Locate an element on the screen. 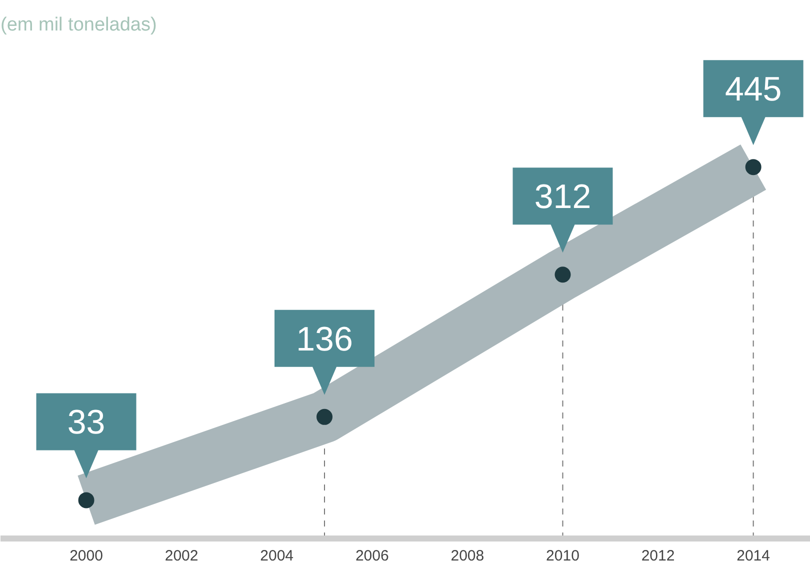  x-tick-label: 2004 is located at coordinates (277, 556).